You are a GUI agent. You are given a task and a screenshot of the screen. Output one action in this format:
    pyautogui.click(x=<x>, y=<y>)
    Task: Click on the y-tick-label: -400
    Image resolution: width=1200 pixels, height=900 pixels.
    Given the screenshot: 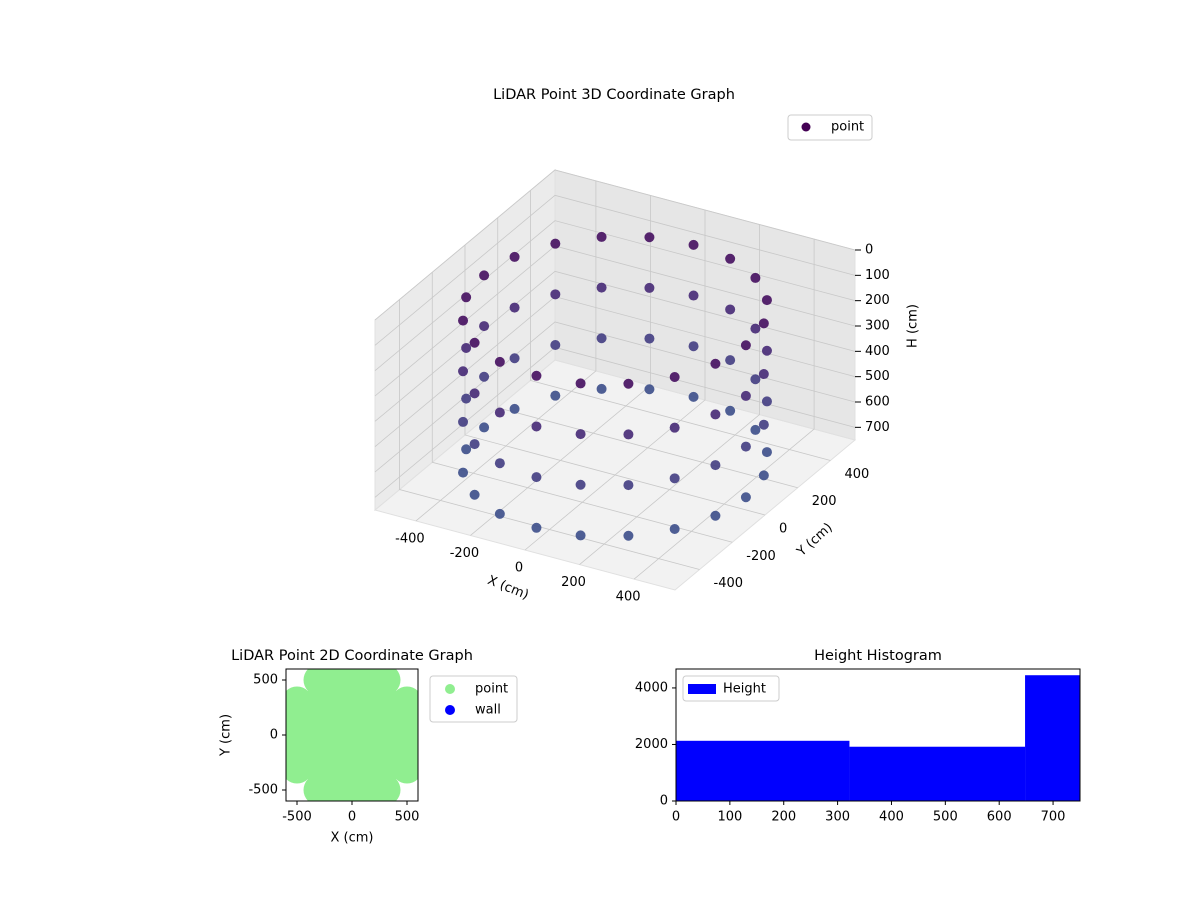 What is the action you would take?
    pyautogui.click(x=729, y=583)
    